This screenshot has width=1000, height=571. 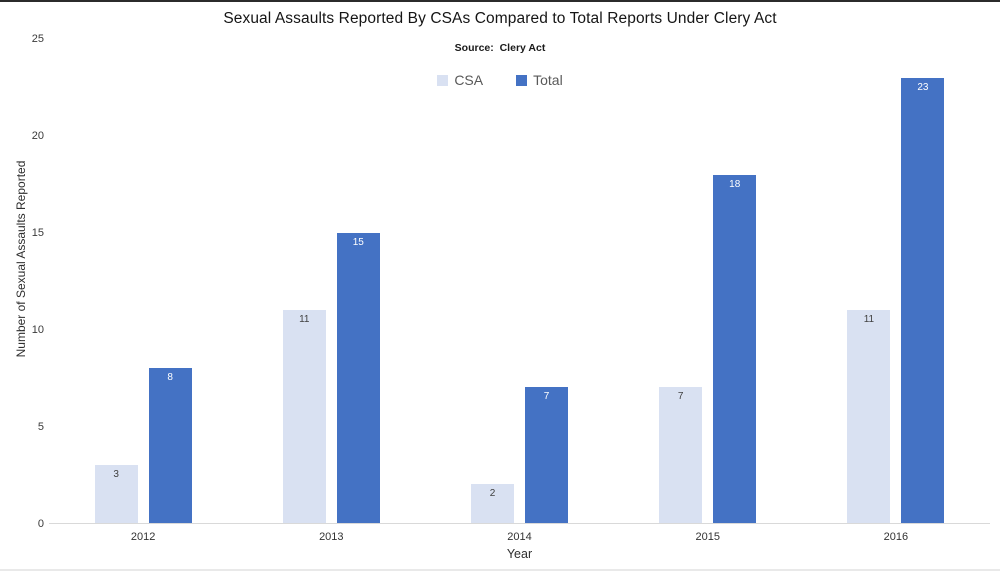 I want to click on x-label-2016: 2016, so click(x=896, y=537).